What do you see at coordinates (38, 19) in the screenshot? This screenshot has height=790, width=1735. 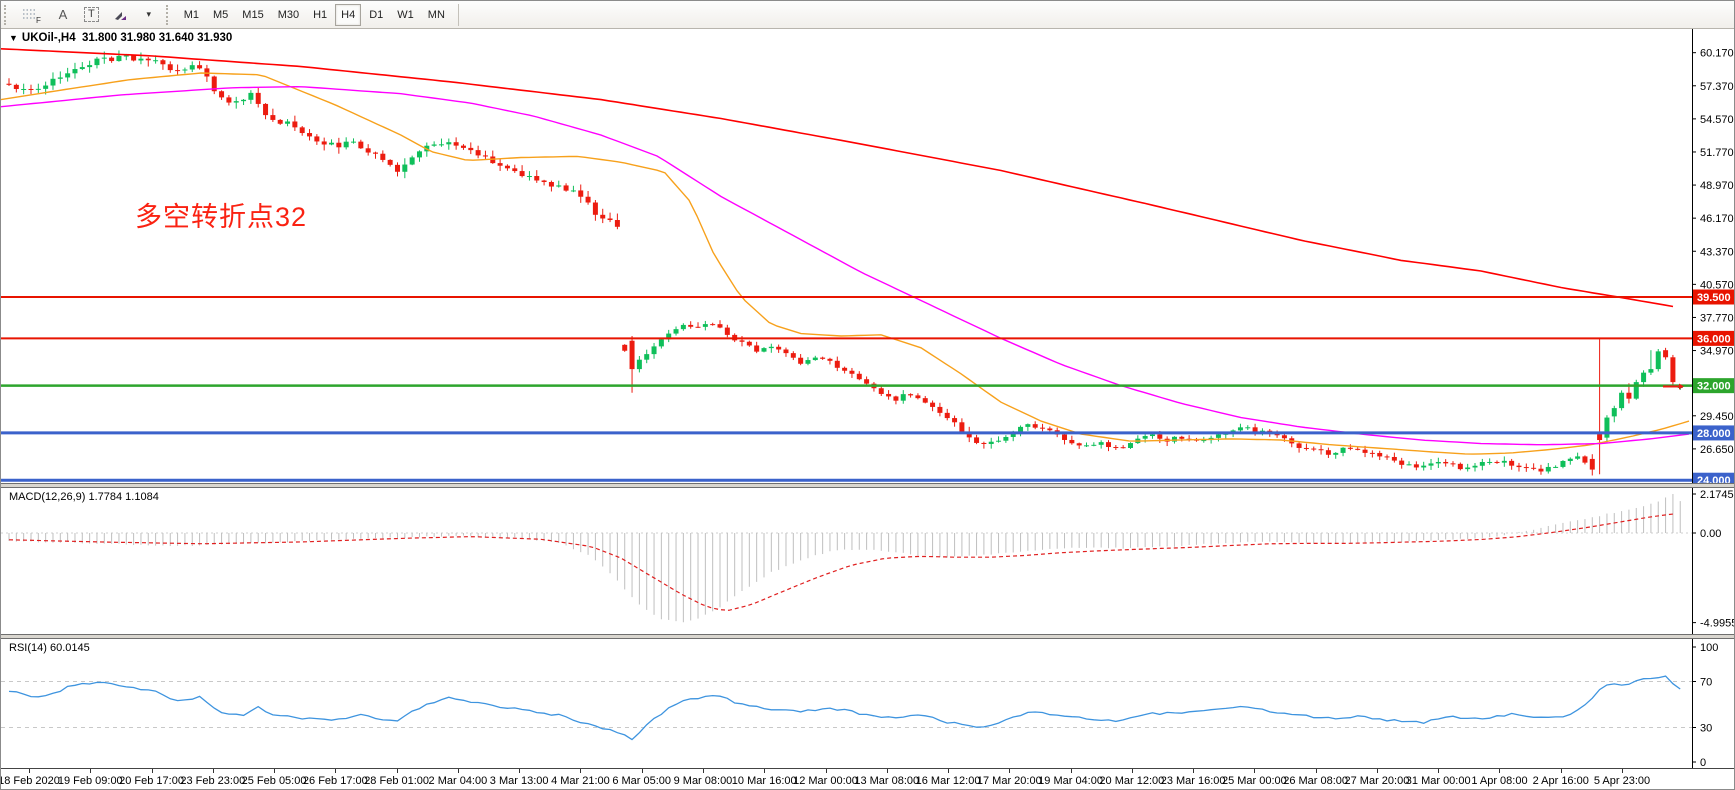 I see `svg-text: F` at bounding box center [38, 19].